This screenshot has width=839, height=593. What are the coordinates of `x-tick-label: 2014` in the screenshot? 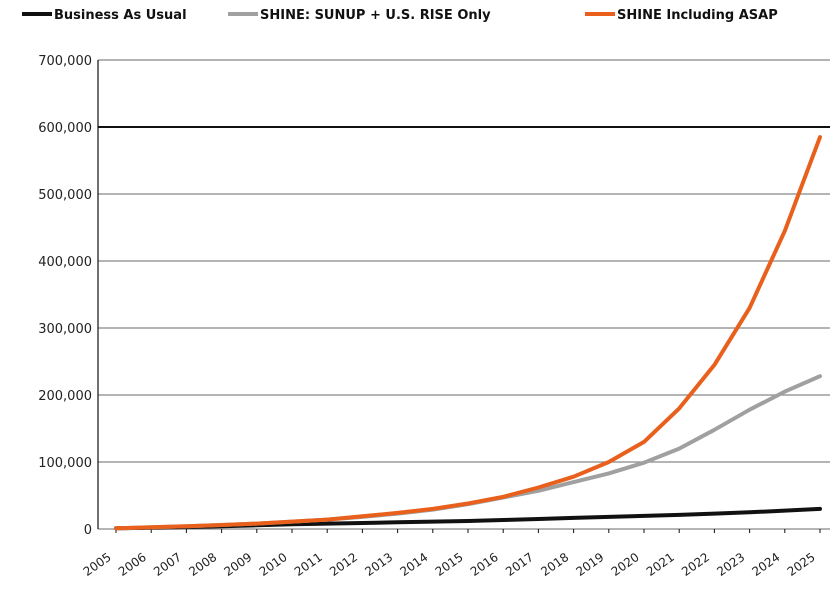 It's located at (413, 564).